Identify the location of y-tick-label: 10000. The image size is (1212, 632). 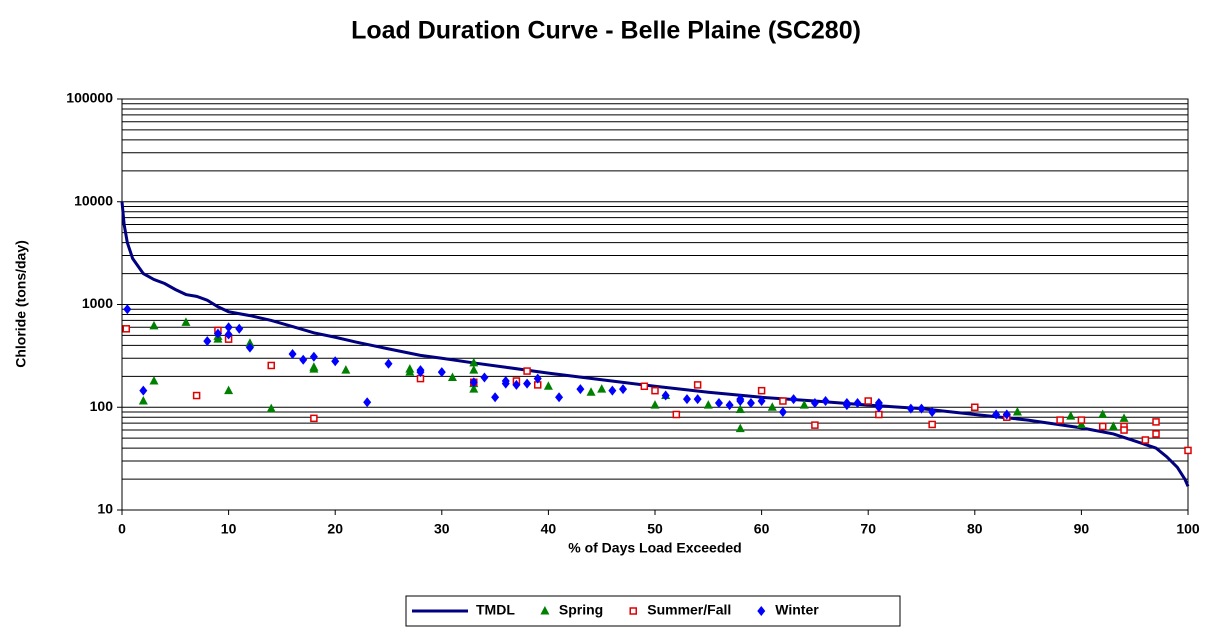
(93, 200).